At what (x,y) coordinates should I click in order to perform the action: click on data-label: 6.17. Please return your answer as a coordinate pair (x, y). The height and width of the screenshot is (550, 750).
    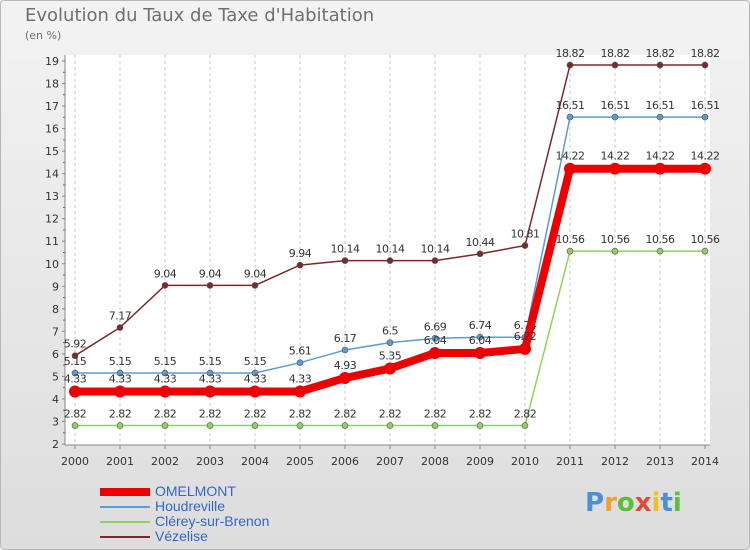
    Looking at the image, I should click on (345, 338).